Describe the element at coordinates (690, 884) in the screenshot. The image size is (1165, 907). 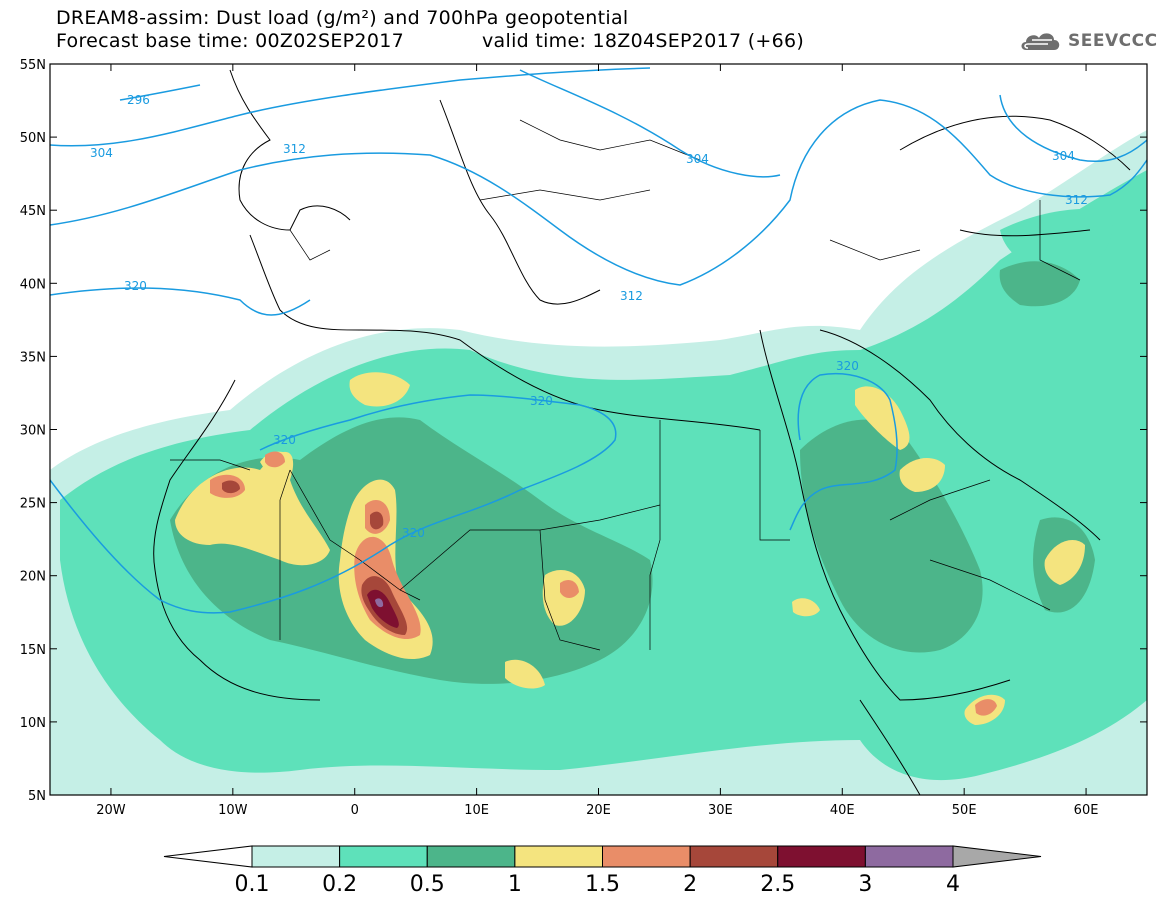
I see `colorbar-label: 2` at that location.